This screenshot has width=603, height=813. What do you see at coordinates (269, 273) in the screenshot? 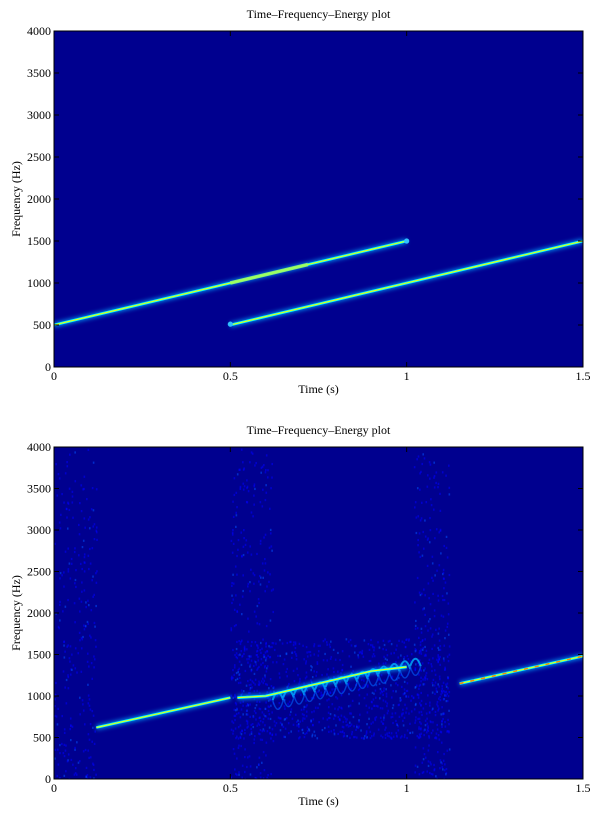
I see `ridge-energy-highlight` at bounding box center [269, 273].